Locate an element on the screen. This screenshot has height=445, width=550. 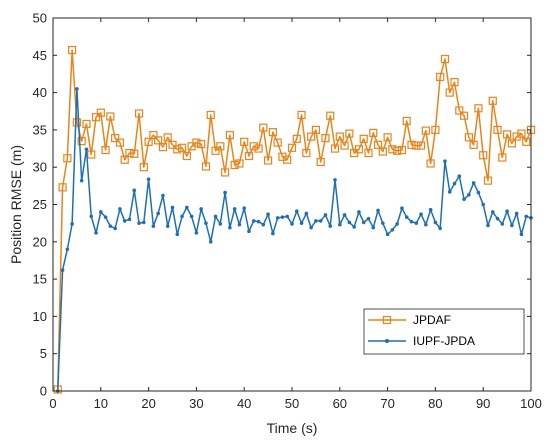
x-tick-label: 90 is located at coordinates (483, 403).